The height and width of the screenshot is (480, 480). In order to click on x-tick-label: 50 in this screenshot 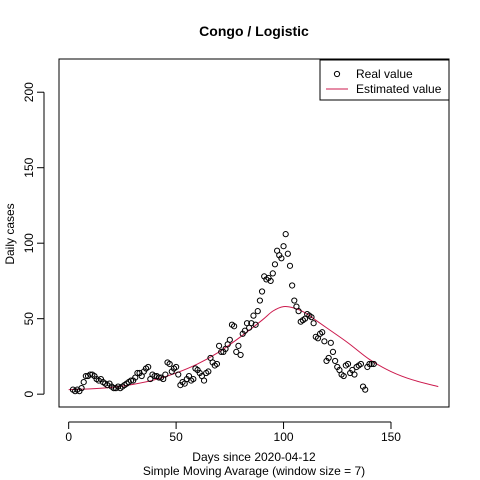, I will do `click(176, 437)`.